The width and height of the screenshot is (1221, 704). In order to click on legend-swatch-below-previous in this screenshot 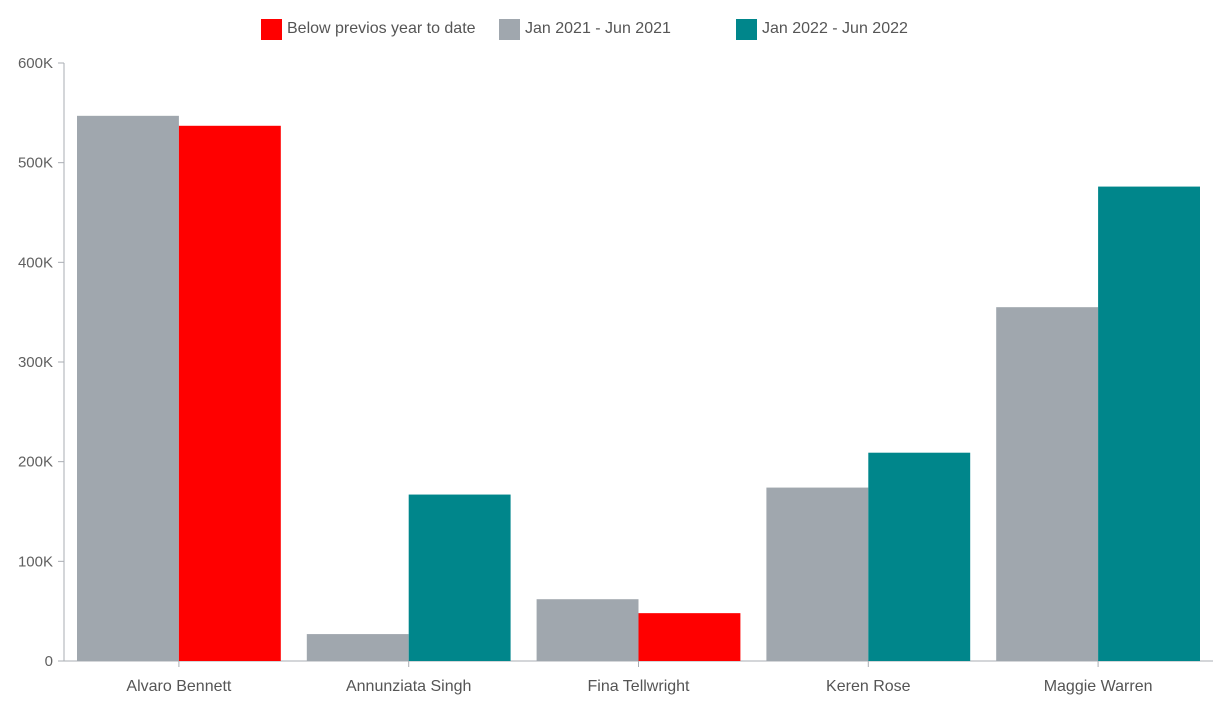, I will do `click(271, 29)`.